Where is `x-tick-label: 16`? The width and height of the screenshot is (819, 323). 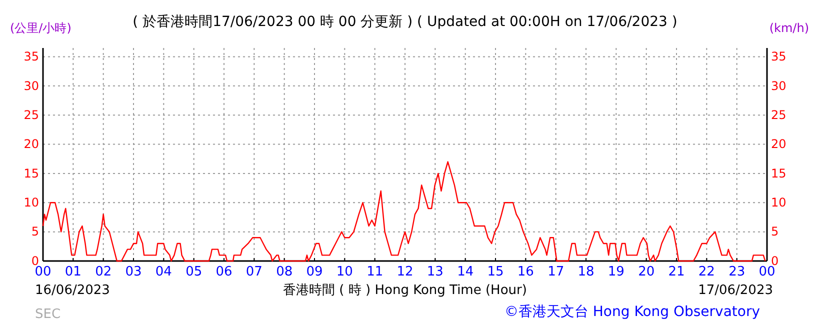 x-tick-label: 16 is located at coordinates (525, 272).